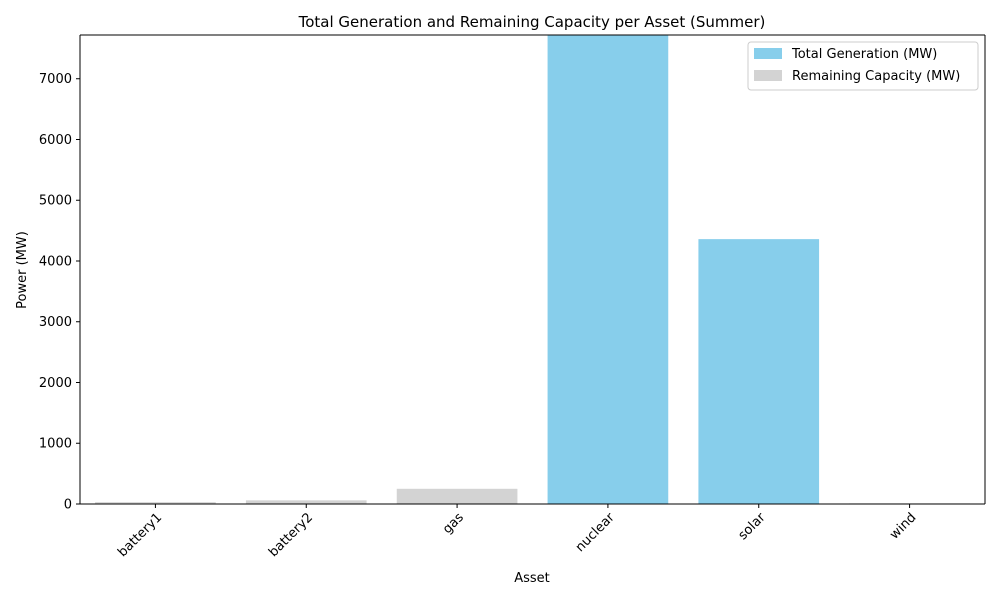 This screenshot has height=604, width=1000. I want to click on legend-frame, so click(863, 66).